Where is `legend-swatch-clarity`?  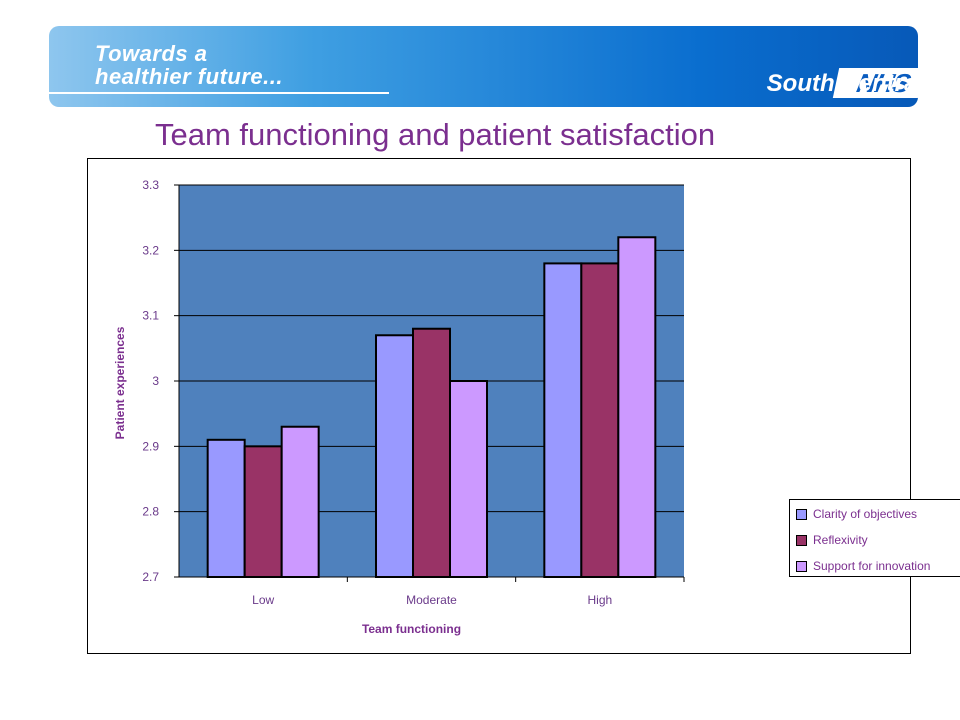 legend-swatch-clarity is located at coordinates (801, 514).